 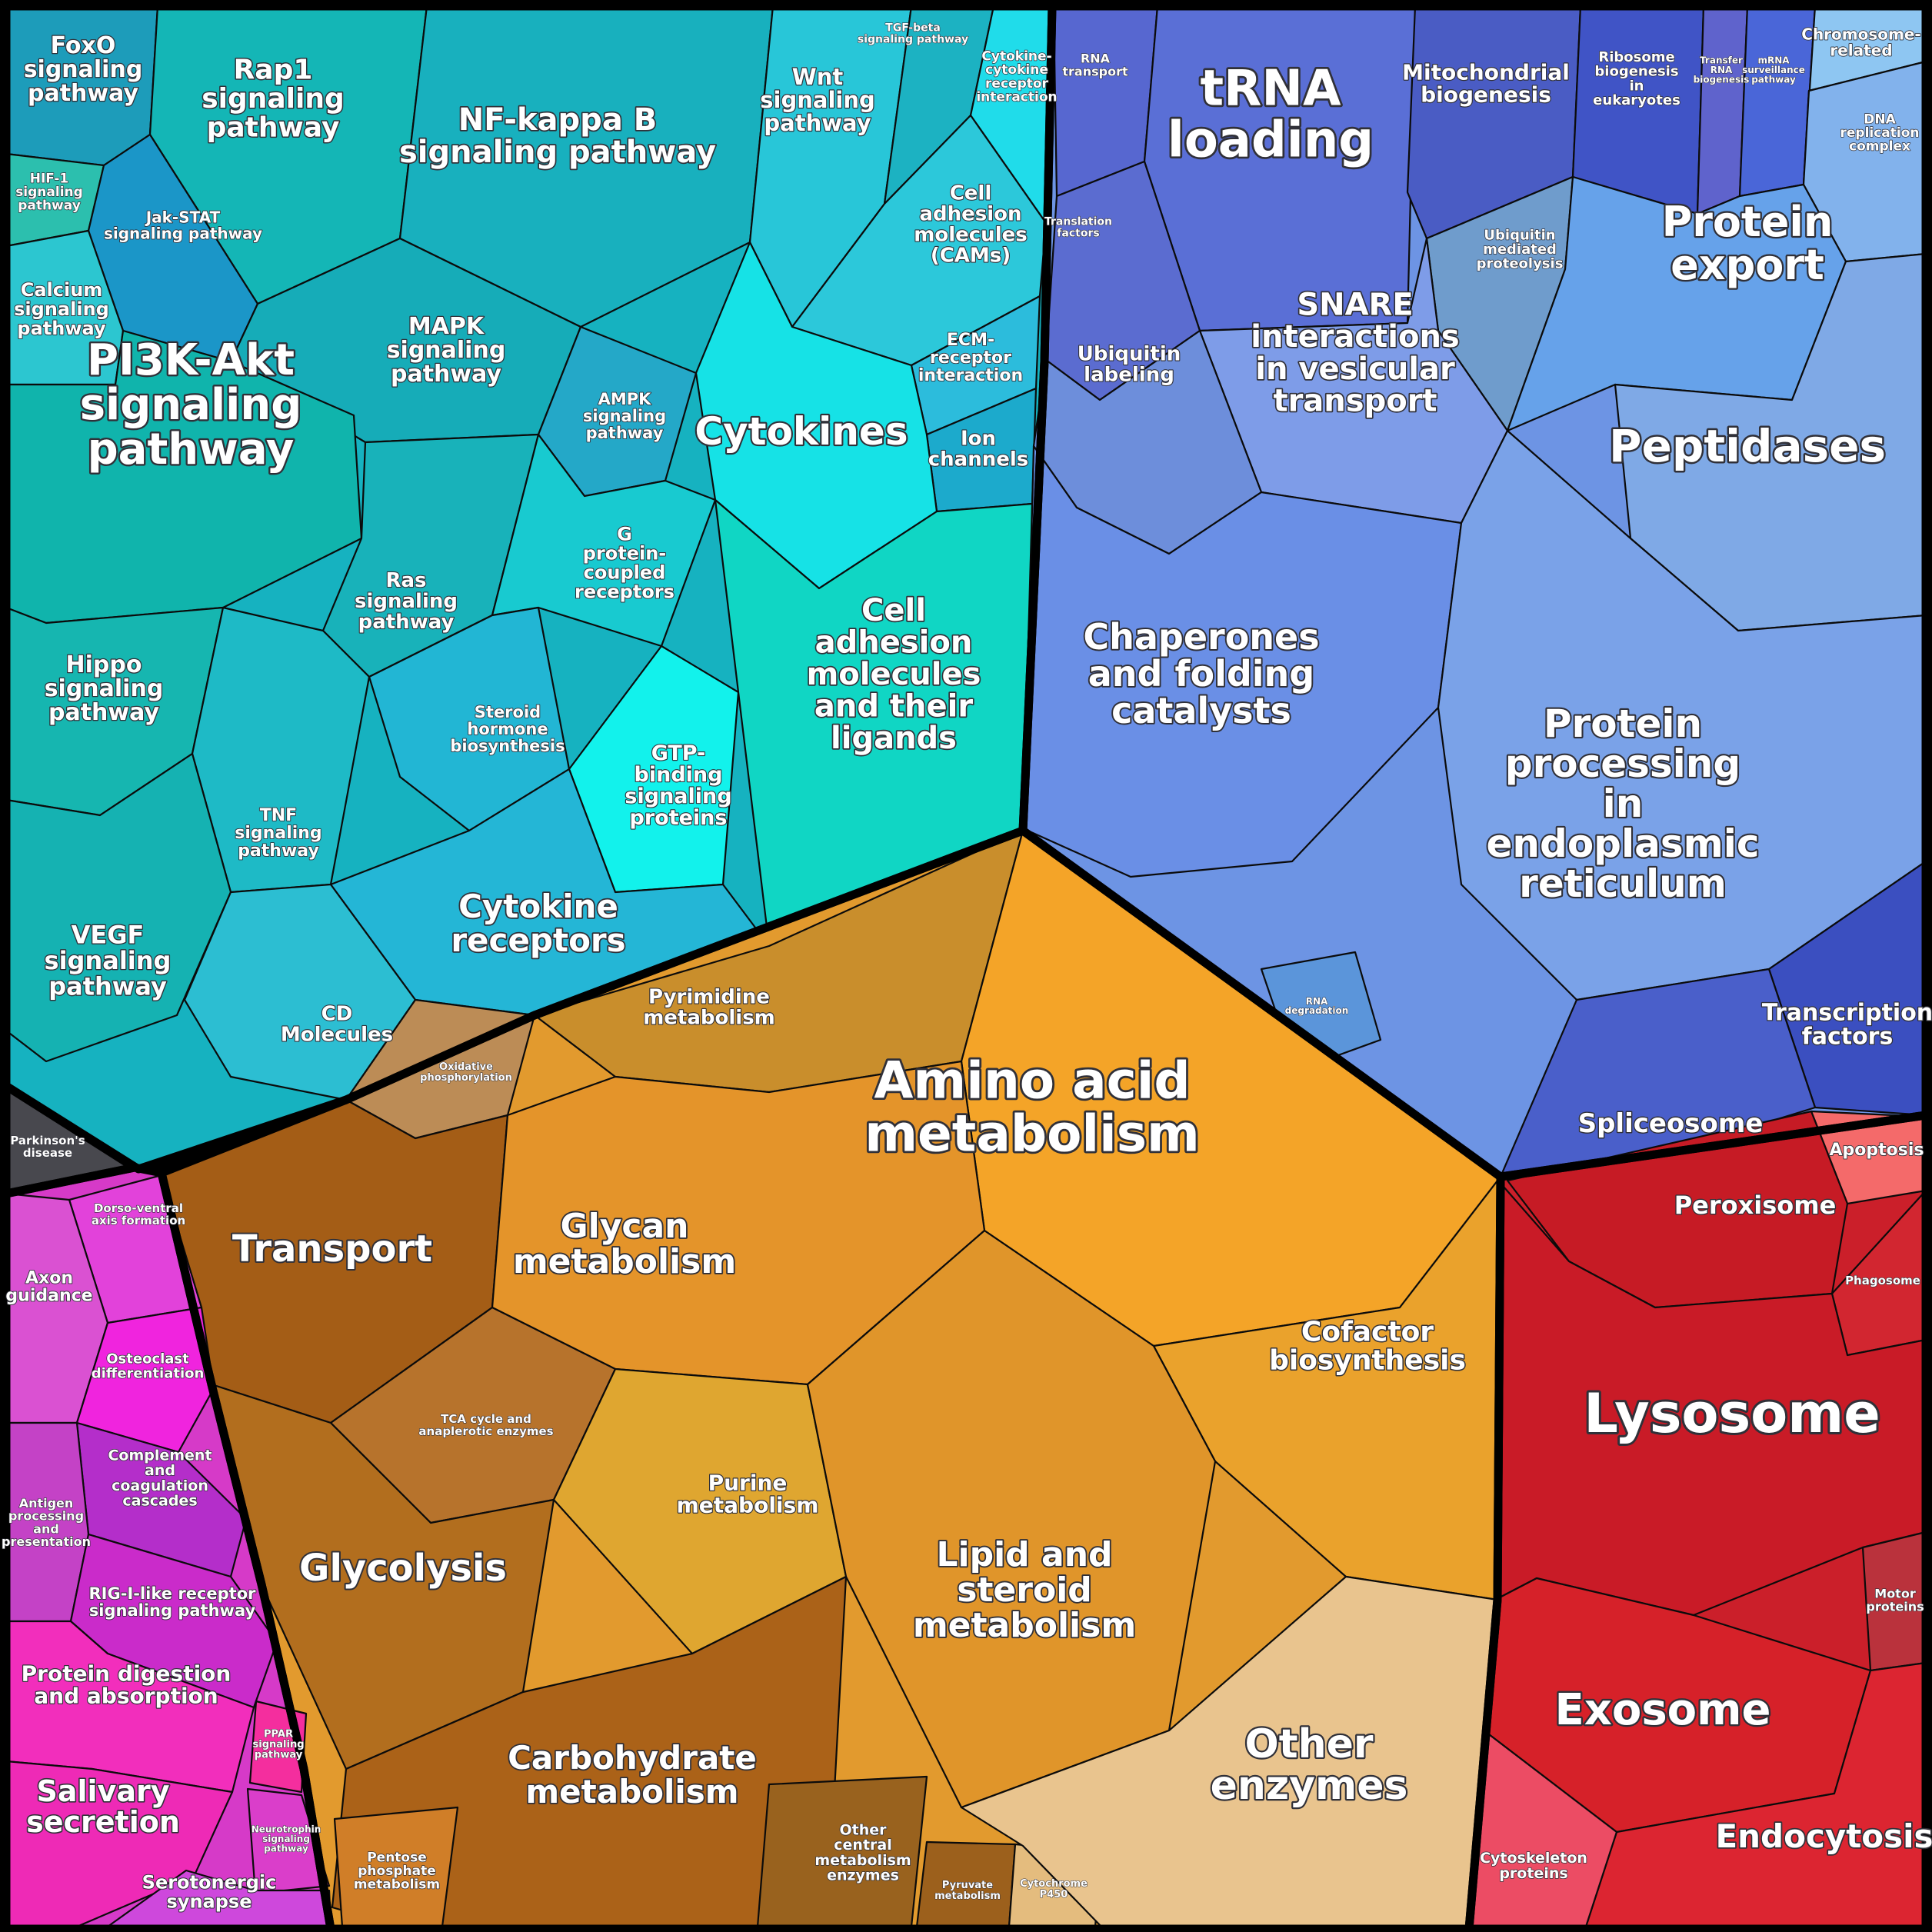 I want to click on ecm-receptor-interaction-label: ECM-receptor interaction, so click(x=970, y=358).